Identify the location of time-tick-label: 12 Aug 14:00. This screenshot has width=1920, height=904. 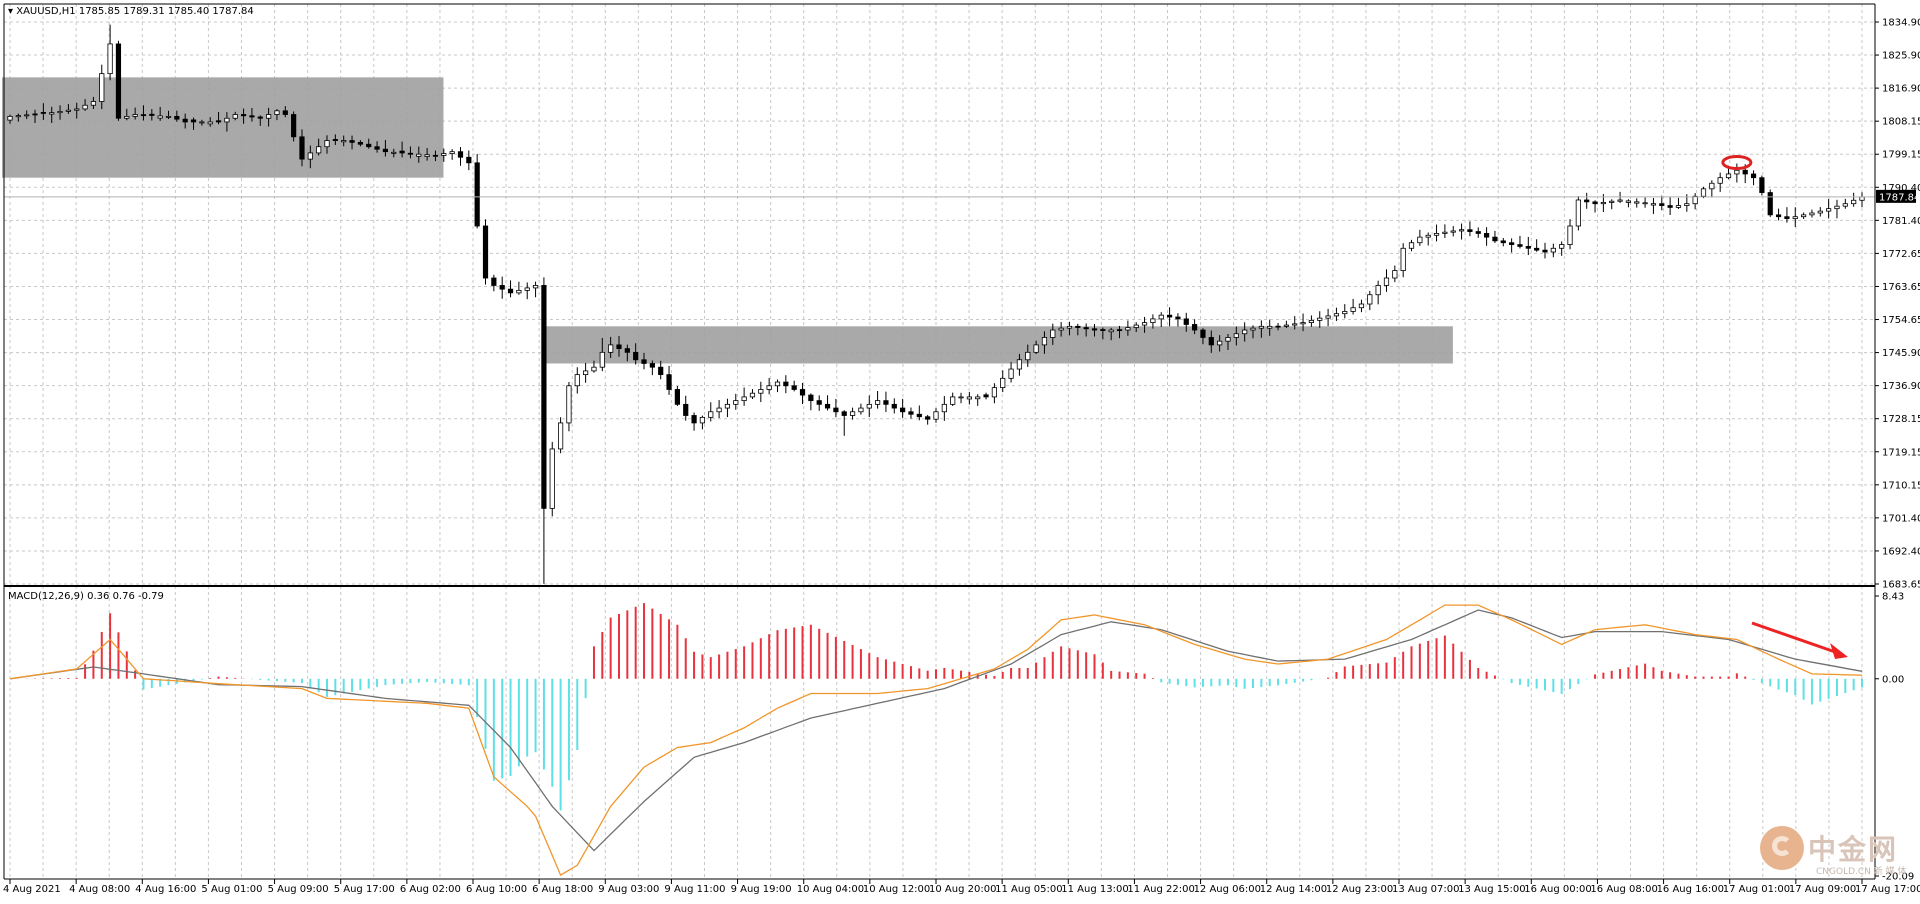
(1293, 889).